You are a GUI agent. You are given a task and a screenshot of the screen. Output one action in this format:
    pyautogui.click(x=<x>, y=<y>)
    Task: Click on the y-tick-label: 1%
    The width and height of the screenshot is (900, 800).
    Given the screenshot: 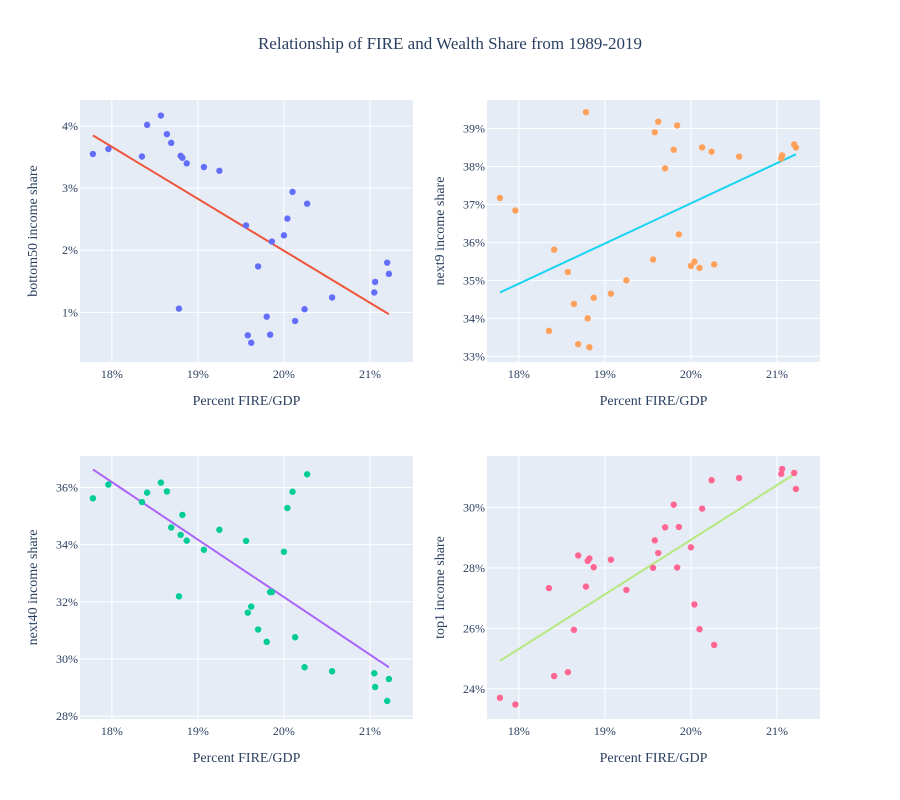 What is the action you would take?
    pyautogui.click(x=70, y=312)
    